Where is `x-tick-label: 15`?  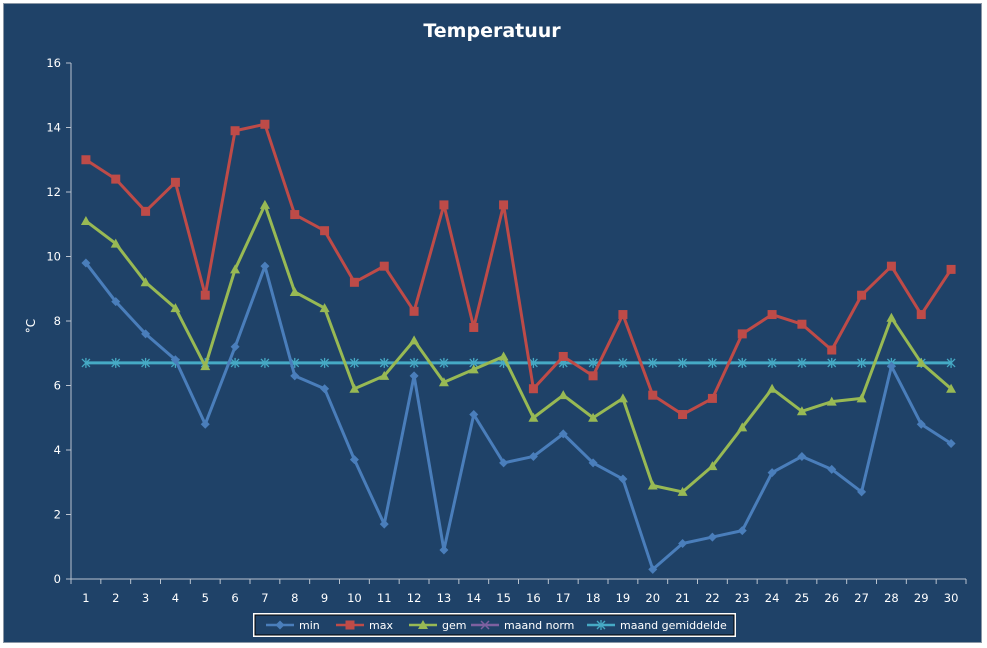
x-tick-label: 15 is located at coordinates (503, 598).